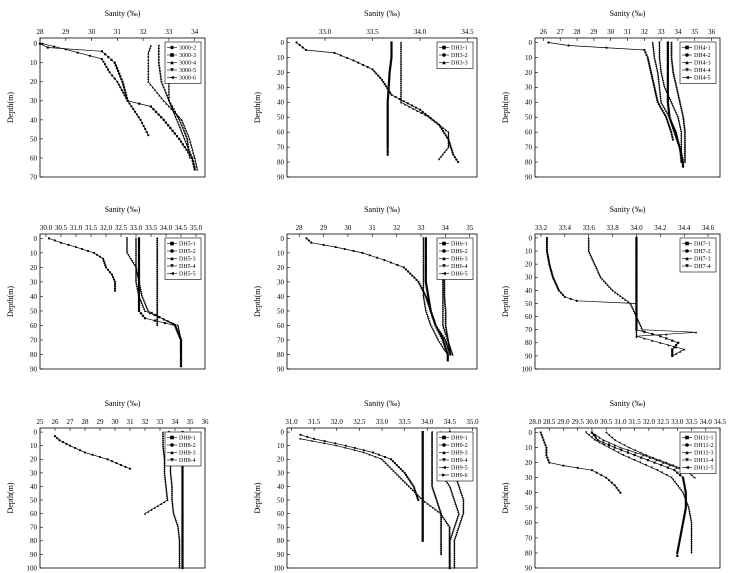 The height and width of the screenshot is (573, 748). What do you see at coordinates (703, 439) in the screenshot?
I see `legend-entry: DH11-1` at bounding box center [703, 439].